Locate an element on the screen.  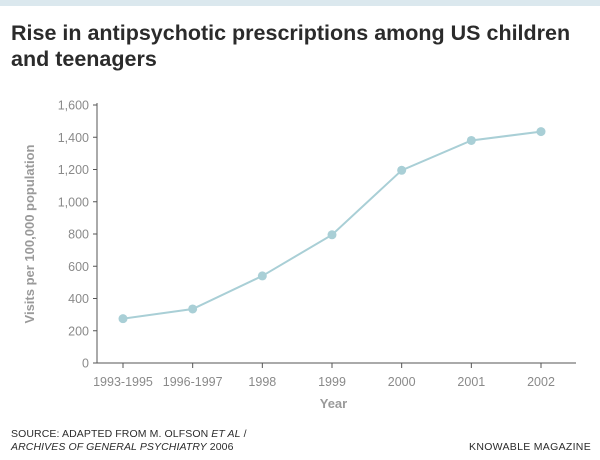
x-tick-label: 1996-1997 is located at coordinates (193, 382).